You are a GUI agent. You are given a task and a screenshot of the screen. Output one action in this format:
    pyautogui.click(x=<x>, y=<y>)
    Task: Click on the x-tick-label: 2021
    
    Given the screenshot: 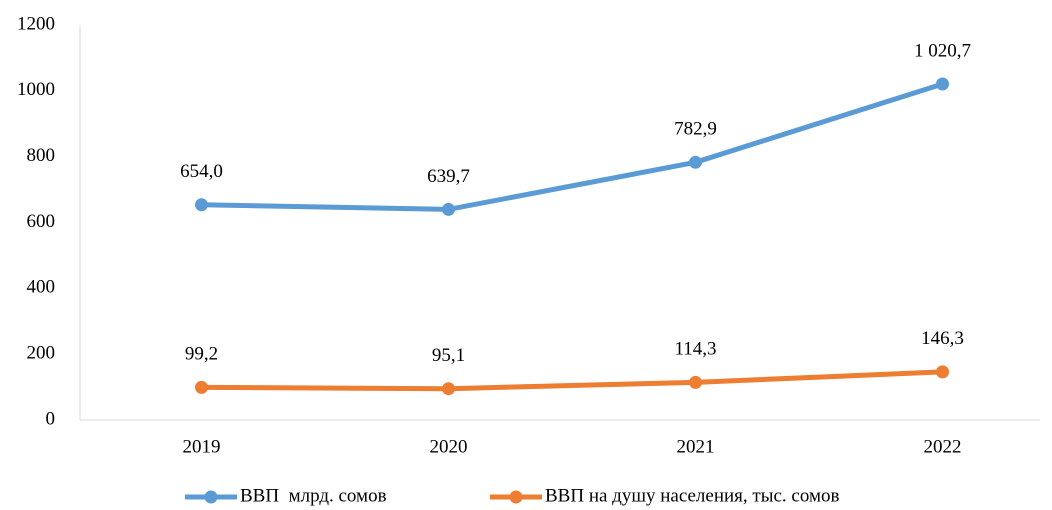 What is the action you would take?
    pyautogui.click(x=696, y=446)
    